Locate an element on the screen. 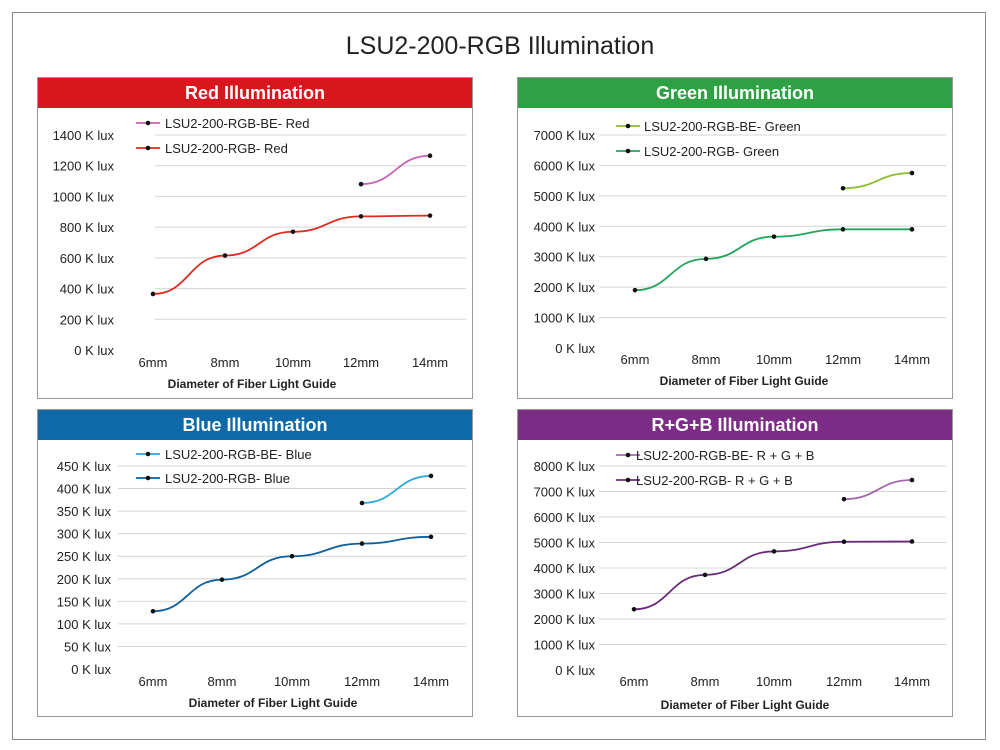 The height and width of the screenshot is (750, 1000). y-tick-label: 300 K lux is located at coordinates (84, 534).